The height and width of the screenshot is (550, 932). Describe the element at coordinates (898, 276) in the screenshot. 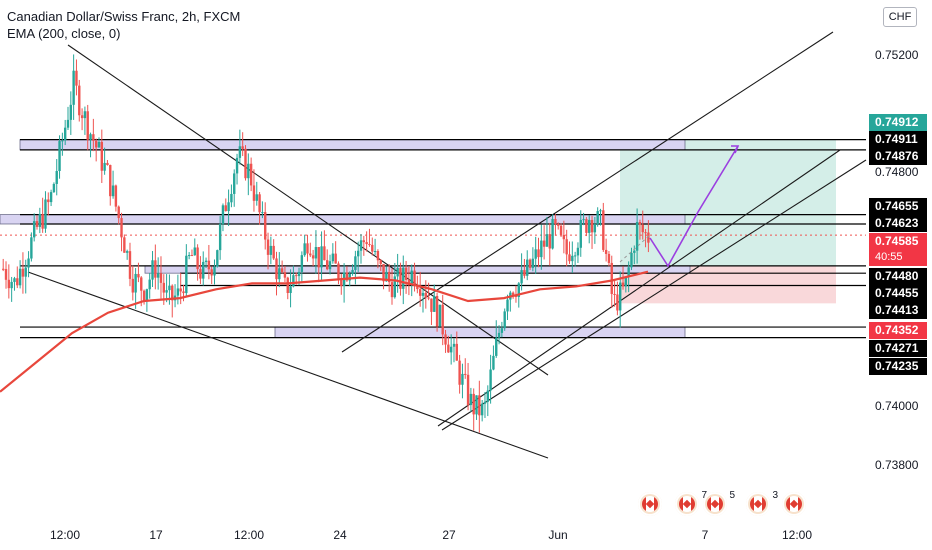

I see `price-label: 0.74480` at that location.